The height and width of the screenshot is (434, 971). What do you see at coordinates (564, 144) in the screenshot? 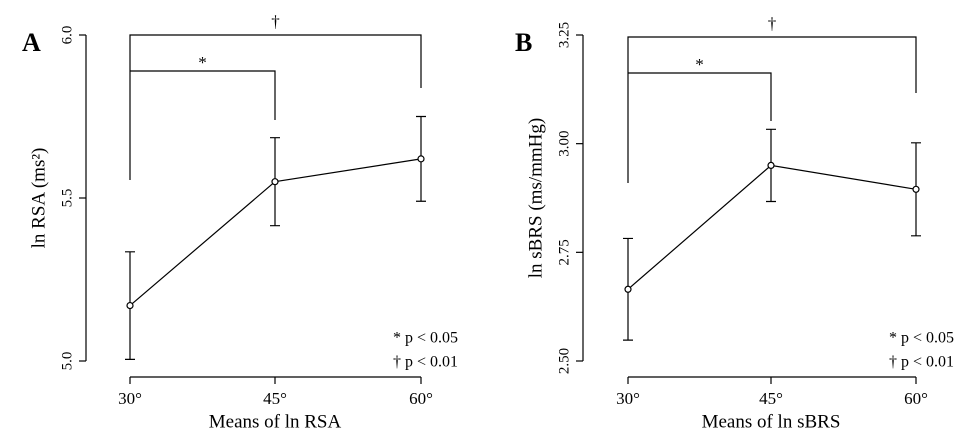
I see `y-tick-label: 3.00` at bounding box center [564, 144].